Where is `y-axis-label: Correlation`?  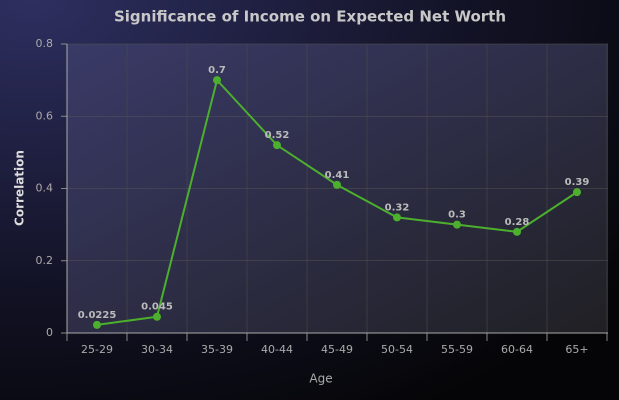
y-axis-label: Correlation is located at coordinates (20, 188).